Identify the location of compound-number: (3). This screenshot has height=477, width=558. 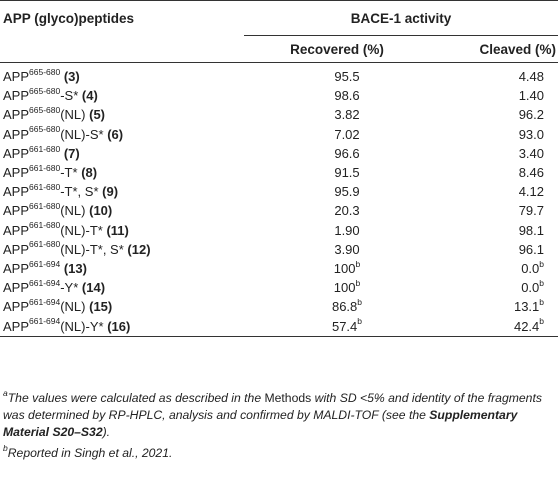
(71, 77).